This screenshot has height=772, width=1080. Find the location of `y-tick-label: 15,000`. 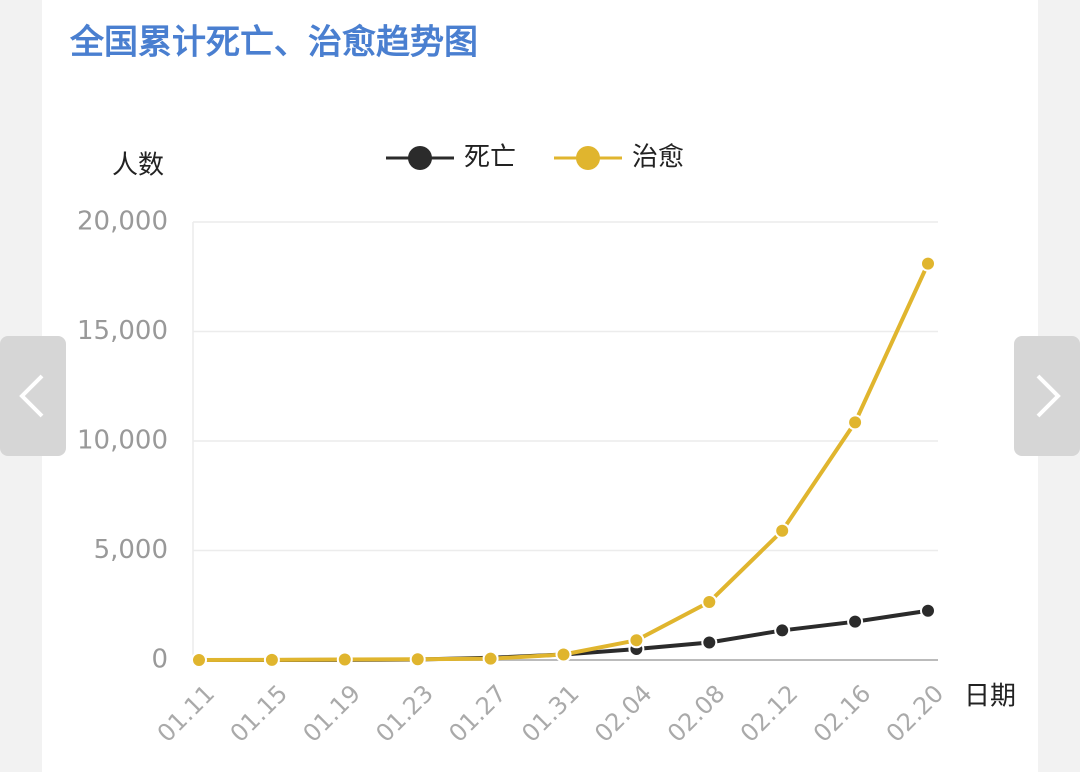

y-tick-label: 15,000 is located at coordinates (122, 331).